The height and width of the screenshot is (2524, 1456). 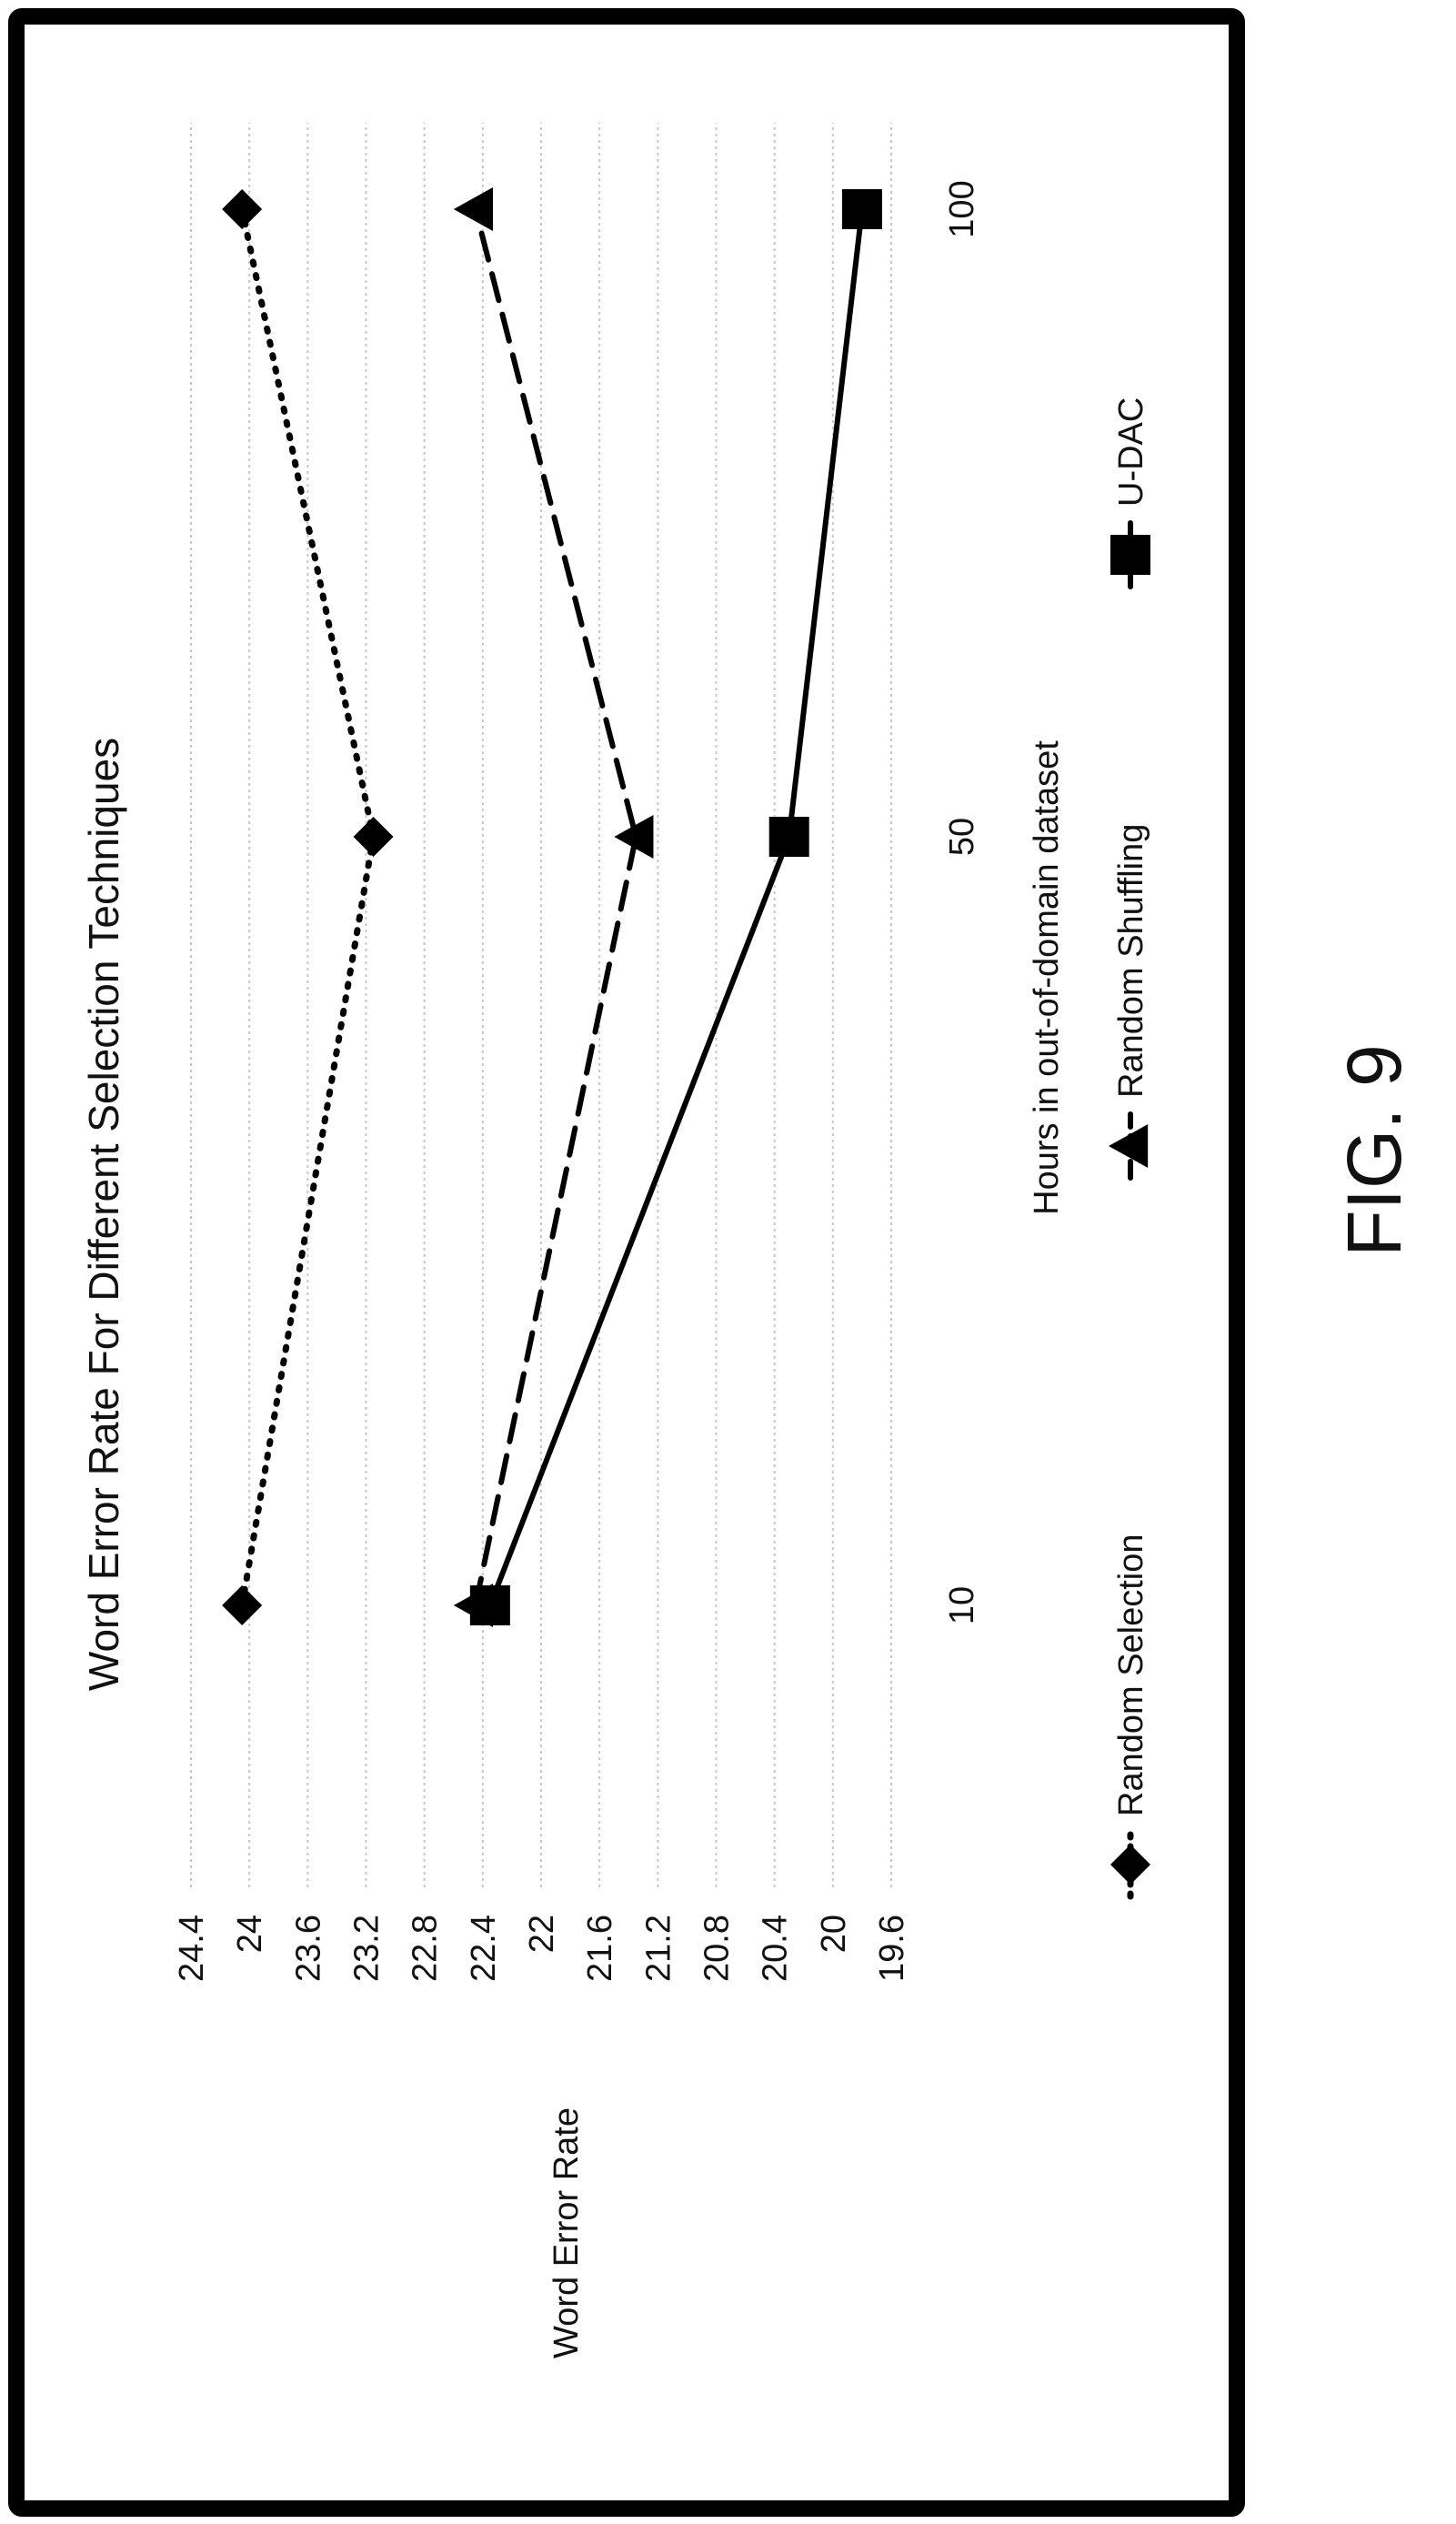 I want to click on legend: Random Selection Random Shuffling U-DAC, so click(x=1129, y=1149).